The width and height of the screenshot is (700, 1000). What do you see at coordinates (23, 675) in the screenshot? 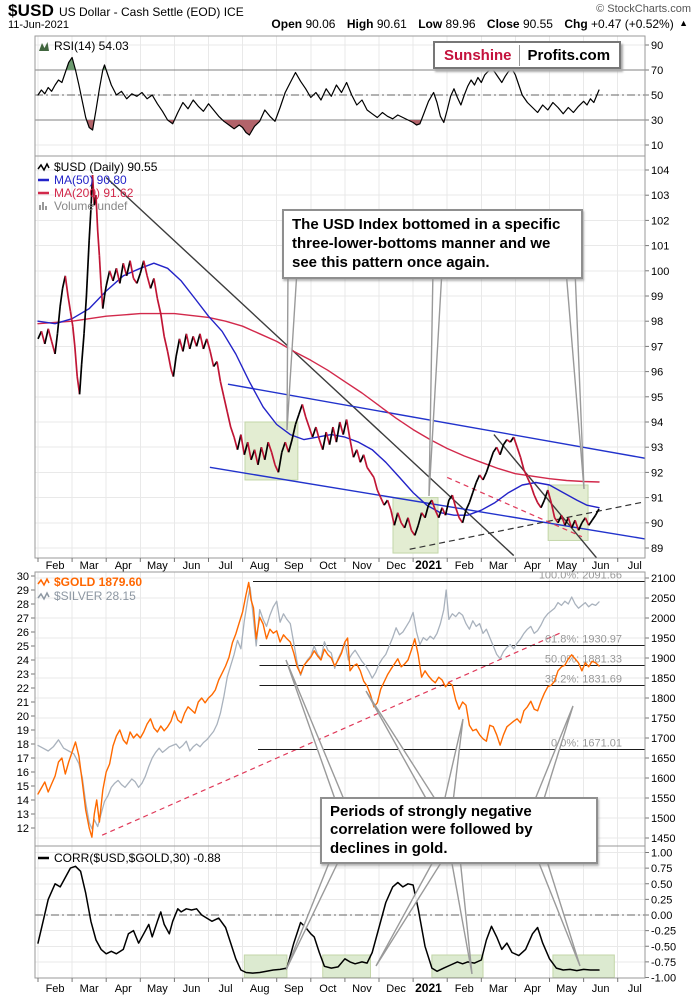
I see `svg-text: 23` at bounding box center [23, 675].